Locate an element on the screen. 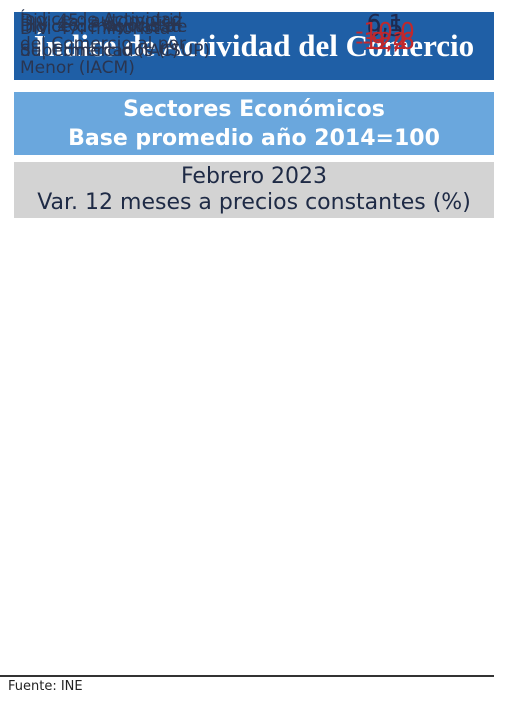 This screenshot has height=717, width=520. bottom-rule is located at coordinates (247, 676).